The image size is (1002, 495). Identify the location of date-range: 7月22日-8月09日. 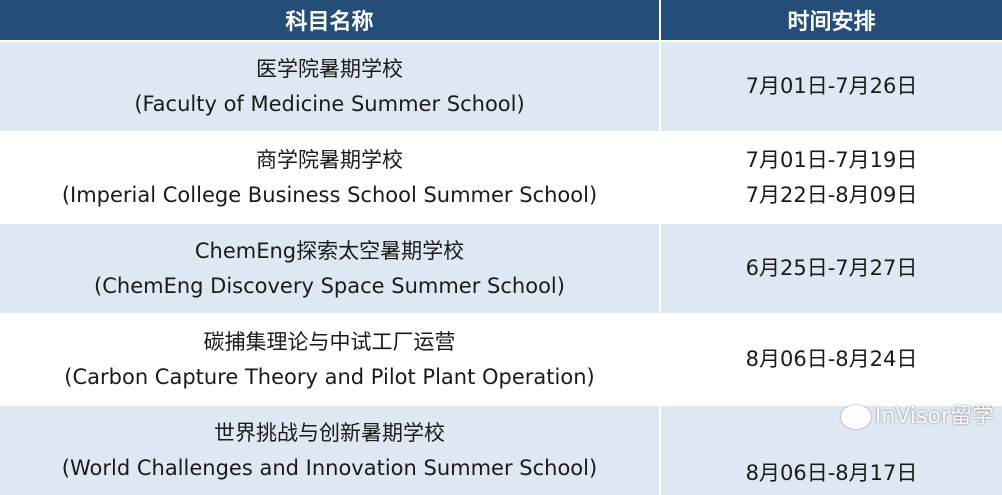
(831, 194).